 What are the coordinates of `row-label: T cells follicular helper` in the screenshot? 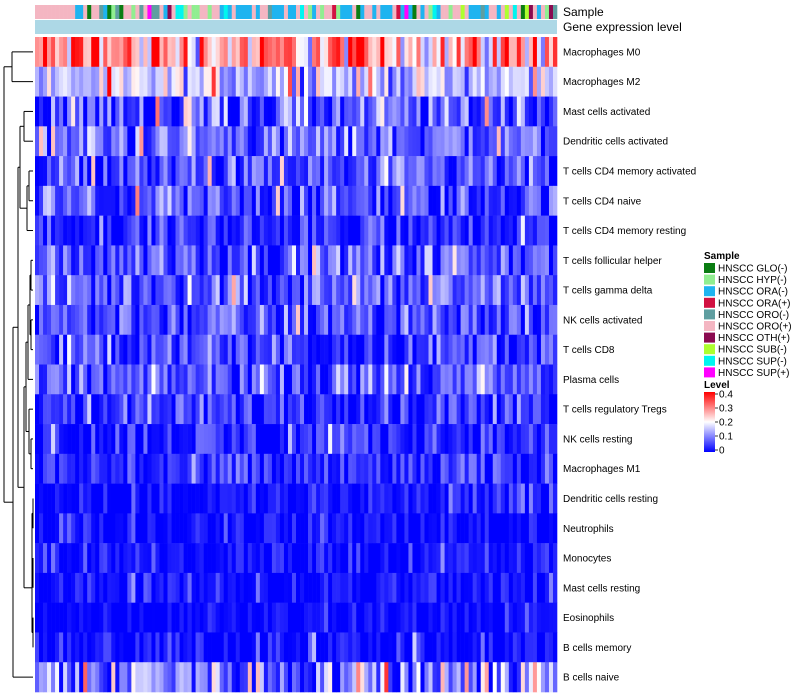 It's located at (612, 261).